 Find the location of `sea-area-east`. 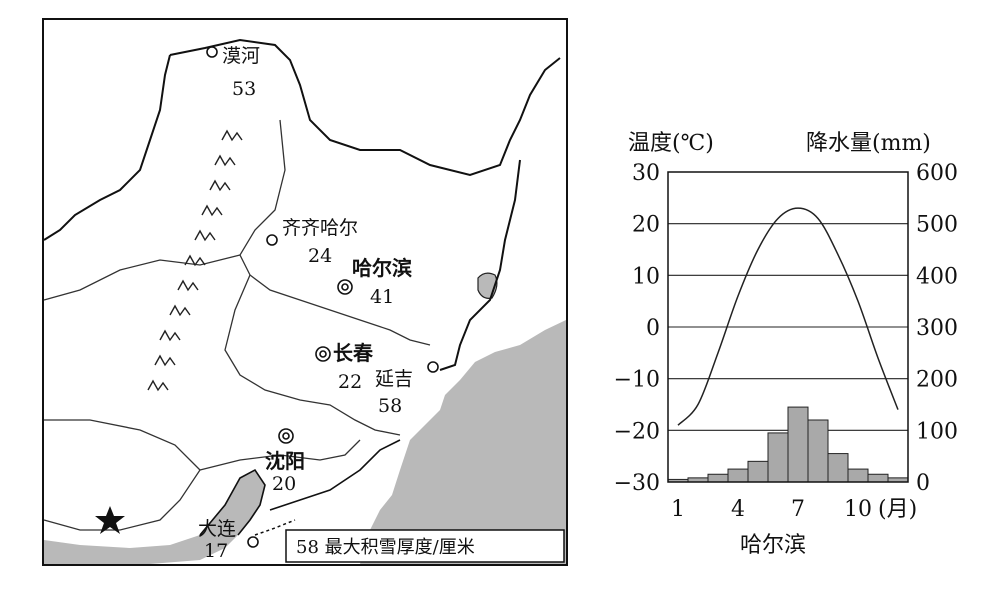

sea-area-east is located at coordinates (463, 442).